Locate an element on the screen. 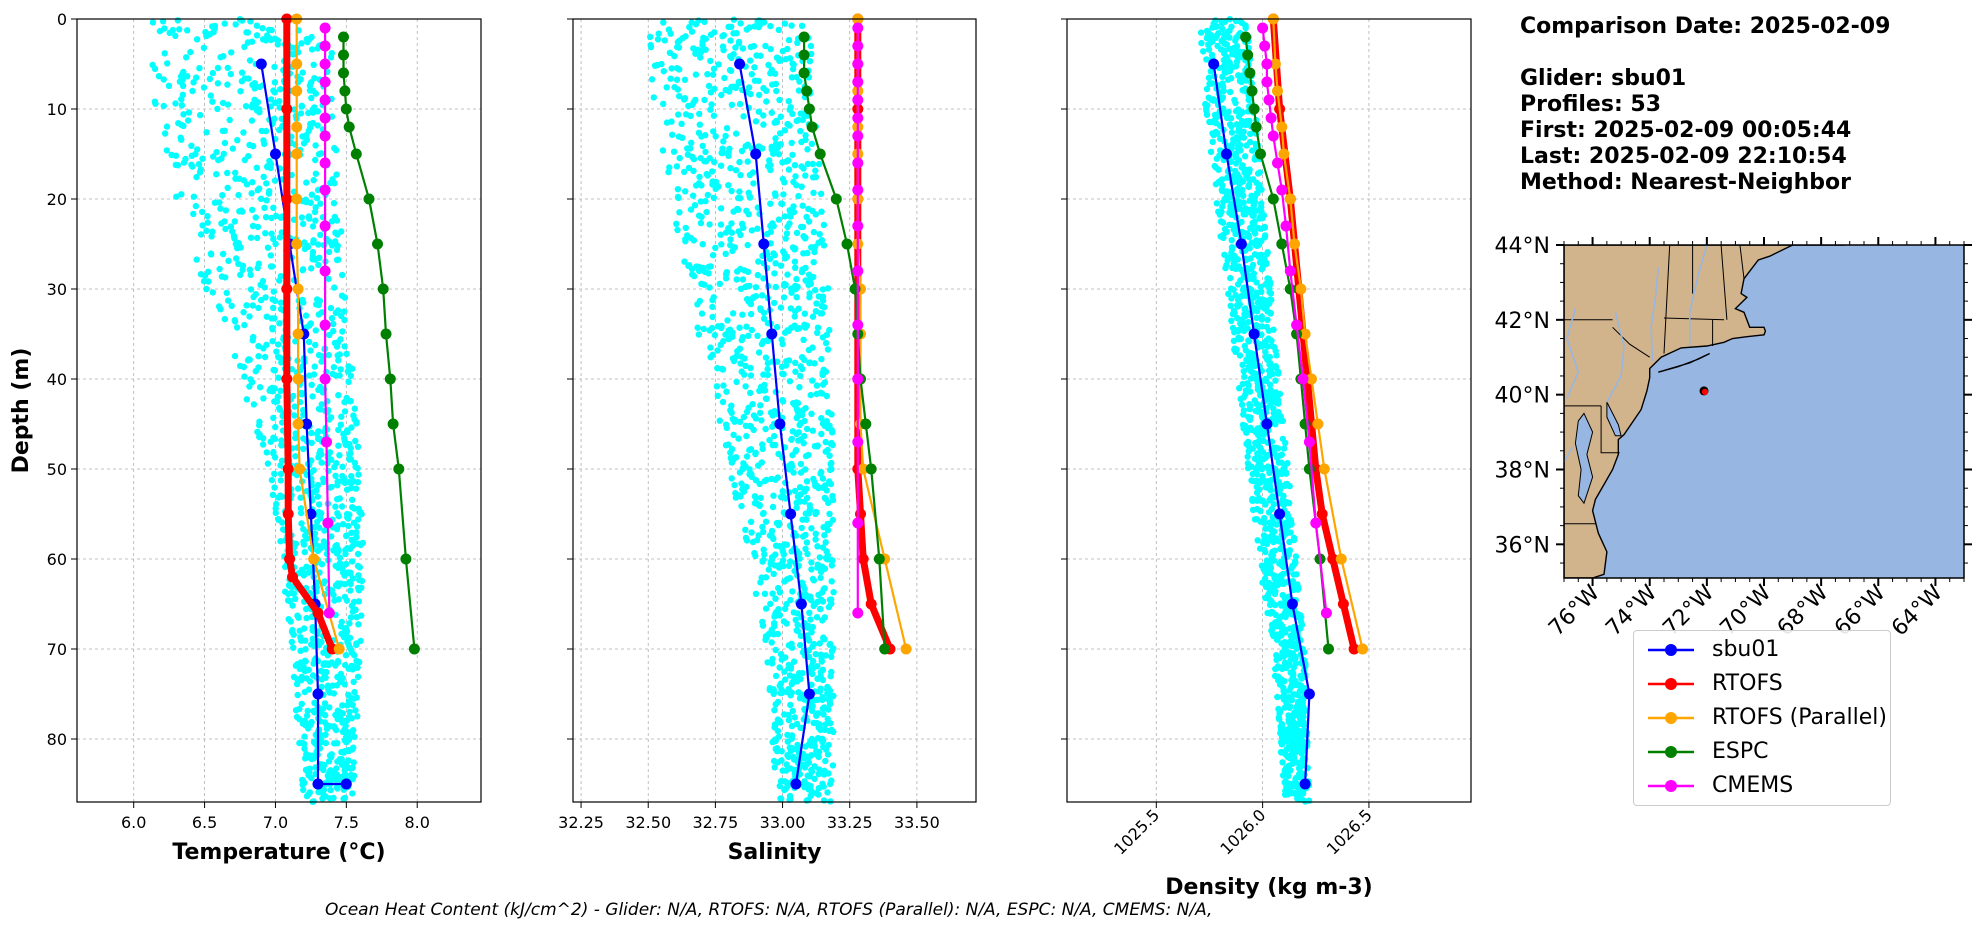 Image resolution: width=1978 pixels, height=934 pixels. legend-item: sbu01 is located at coordinates (1763, 650).